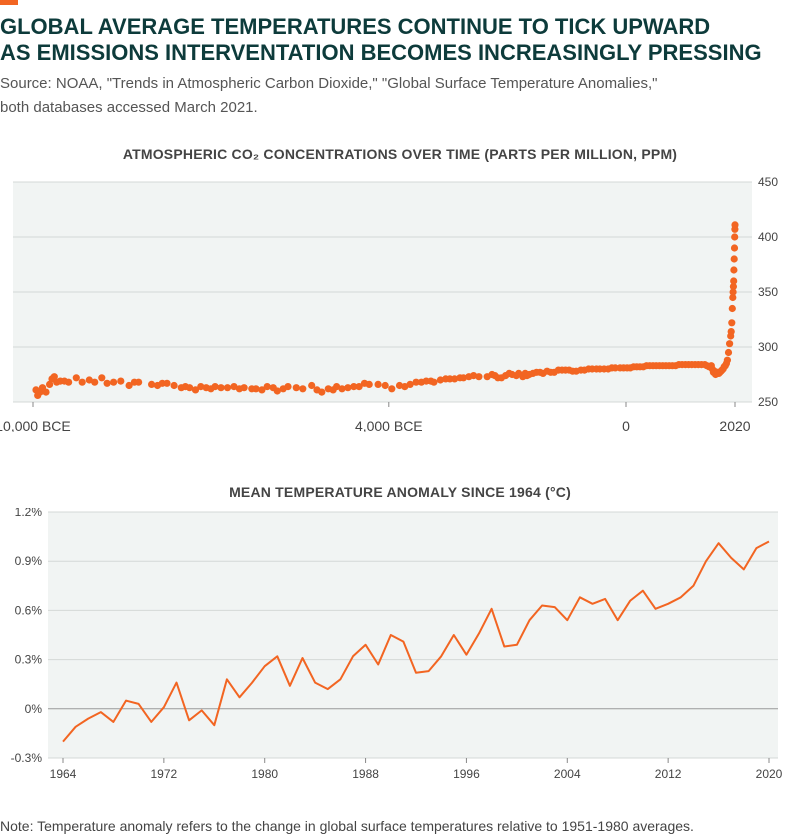 This screenshot has width=800, height=839. Describe the element at coordinates (63, 774) in the screenshot. I see `temp-x-tick-label: 1964` at that location.